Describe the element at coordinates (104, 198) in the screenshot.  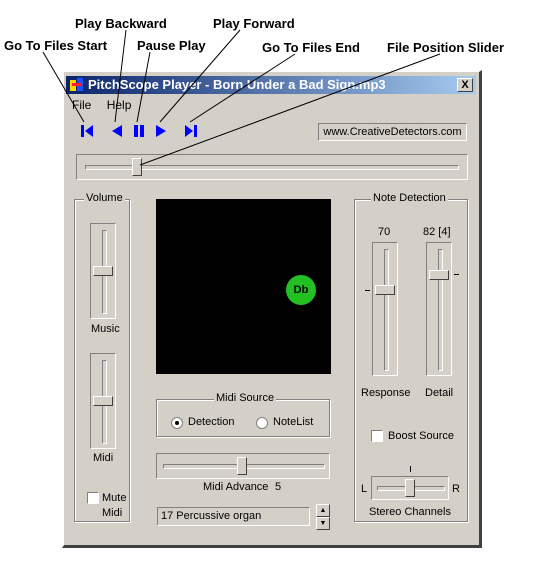
I see `volume-title: Volume` at that location.